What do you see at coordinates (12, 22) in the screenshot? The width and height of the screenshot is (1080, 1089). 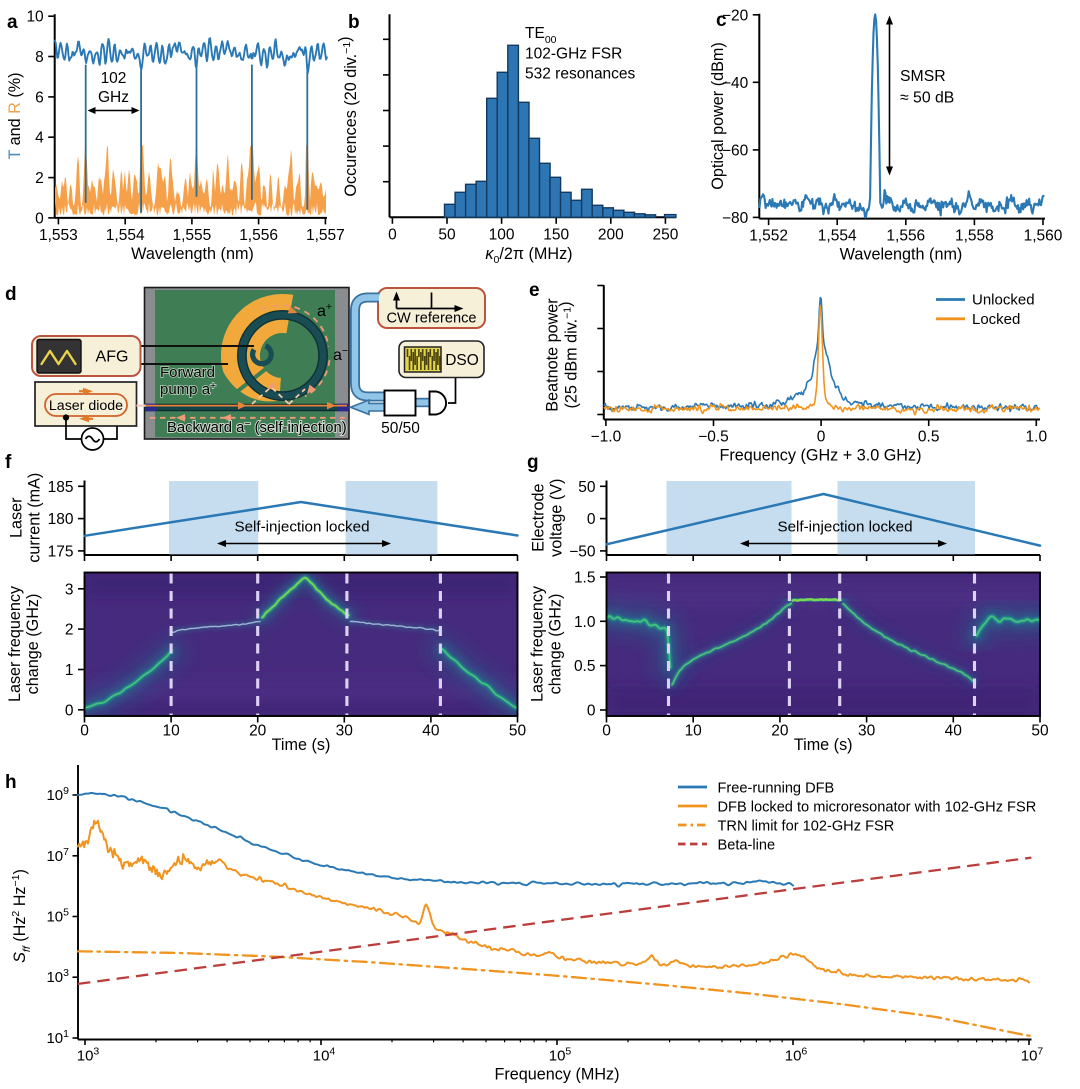 I see `svg-text: a` at bounding box center [12, 22].